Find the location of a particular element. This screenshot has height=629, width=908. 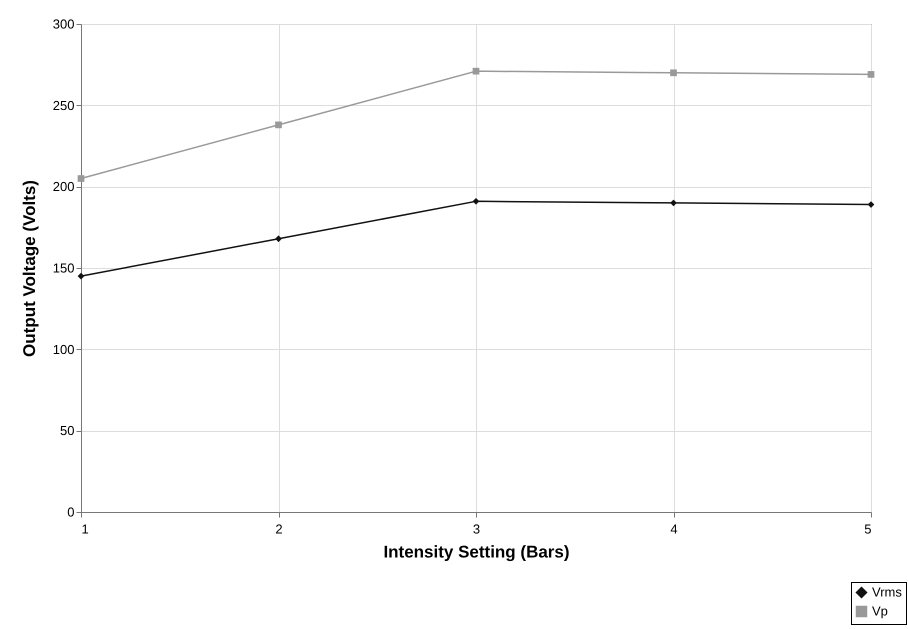

y-tick-label: 300 is located at coordinates (63, 24).